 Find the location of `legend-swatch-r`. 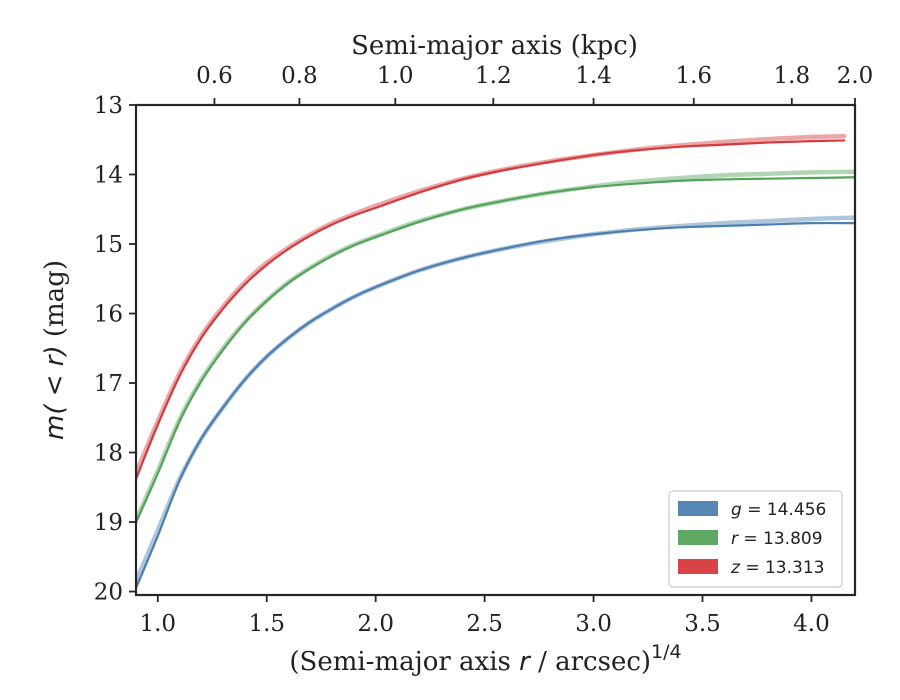

legend-swatch-r is located at coordinates (698, 537).